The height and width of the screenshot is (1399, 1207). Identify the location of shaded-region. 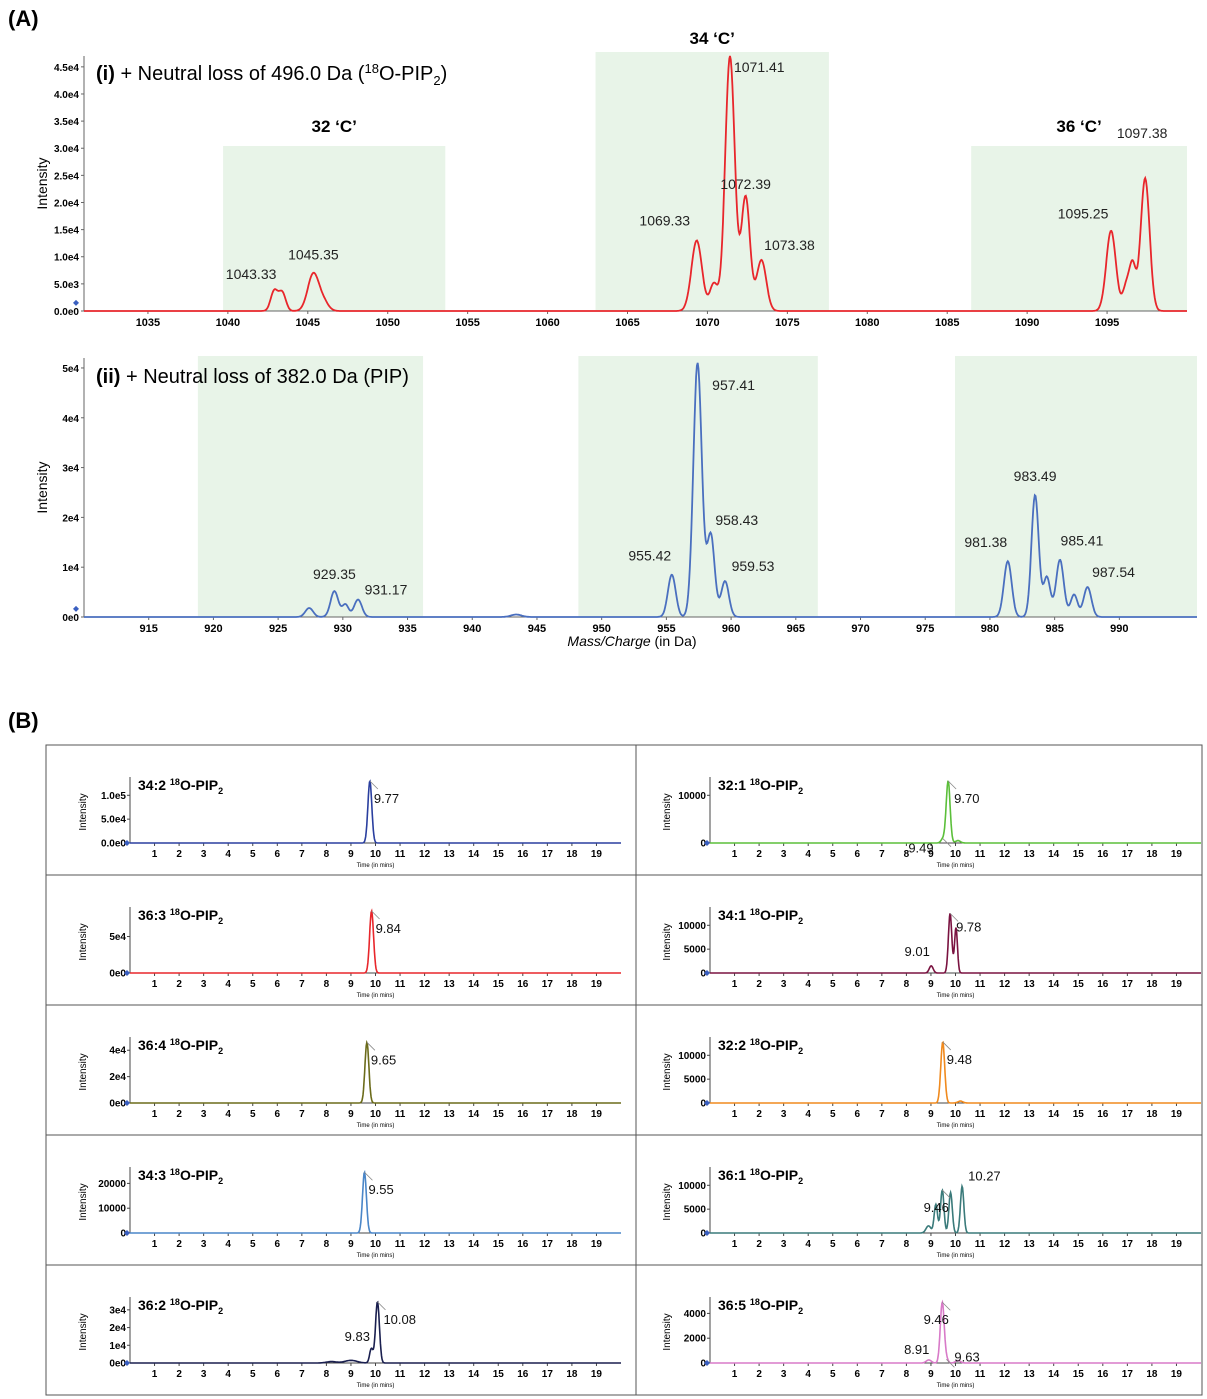
(310, 486).